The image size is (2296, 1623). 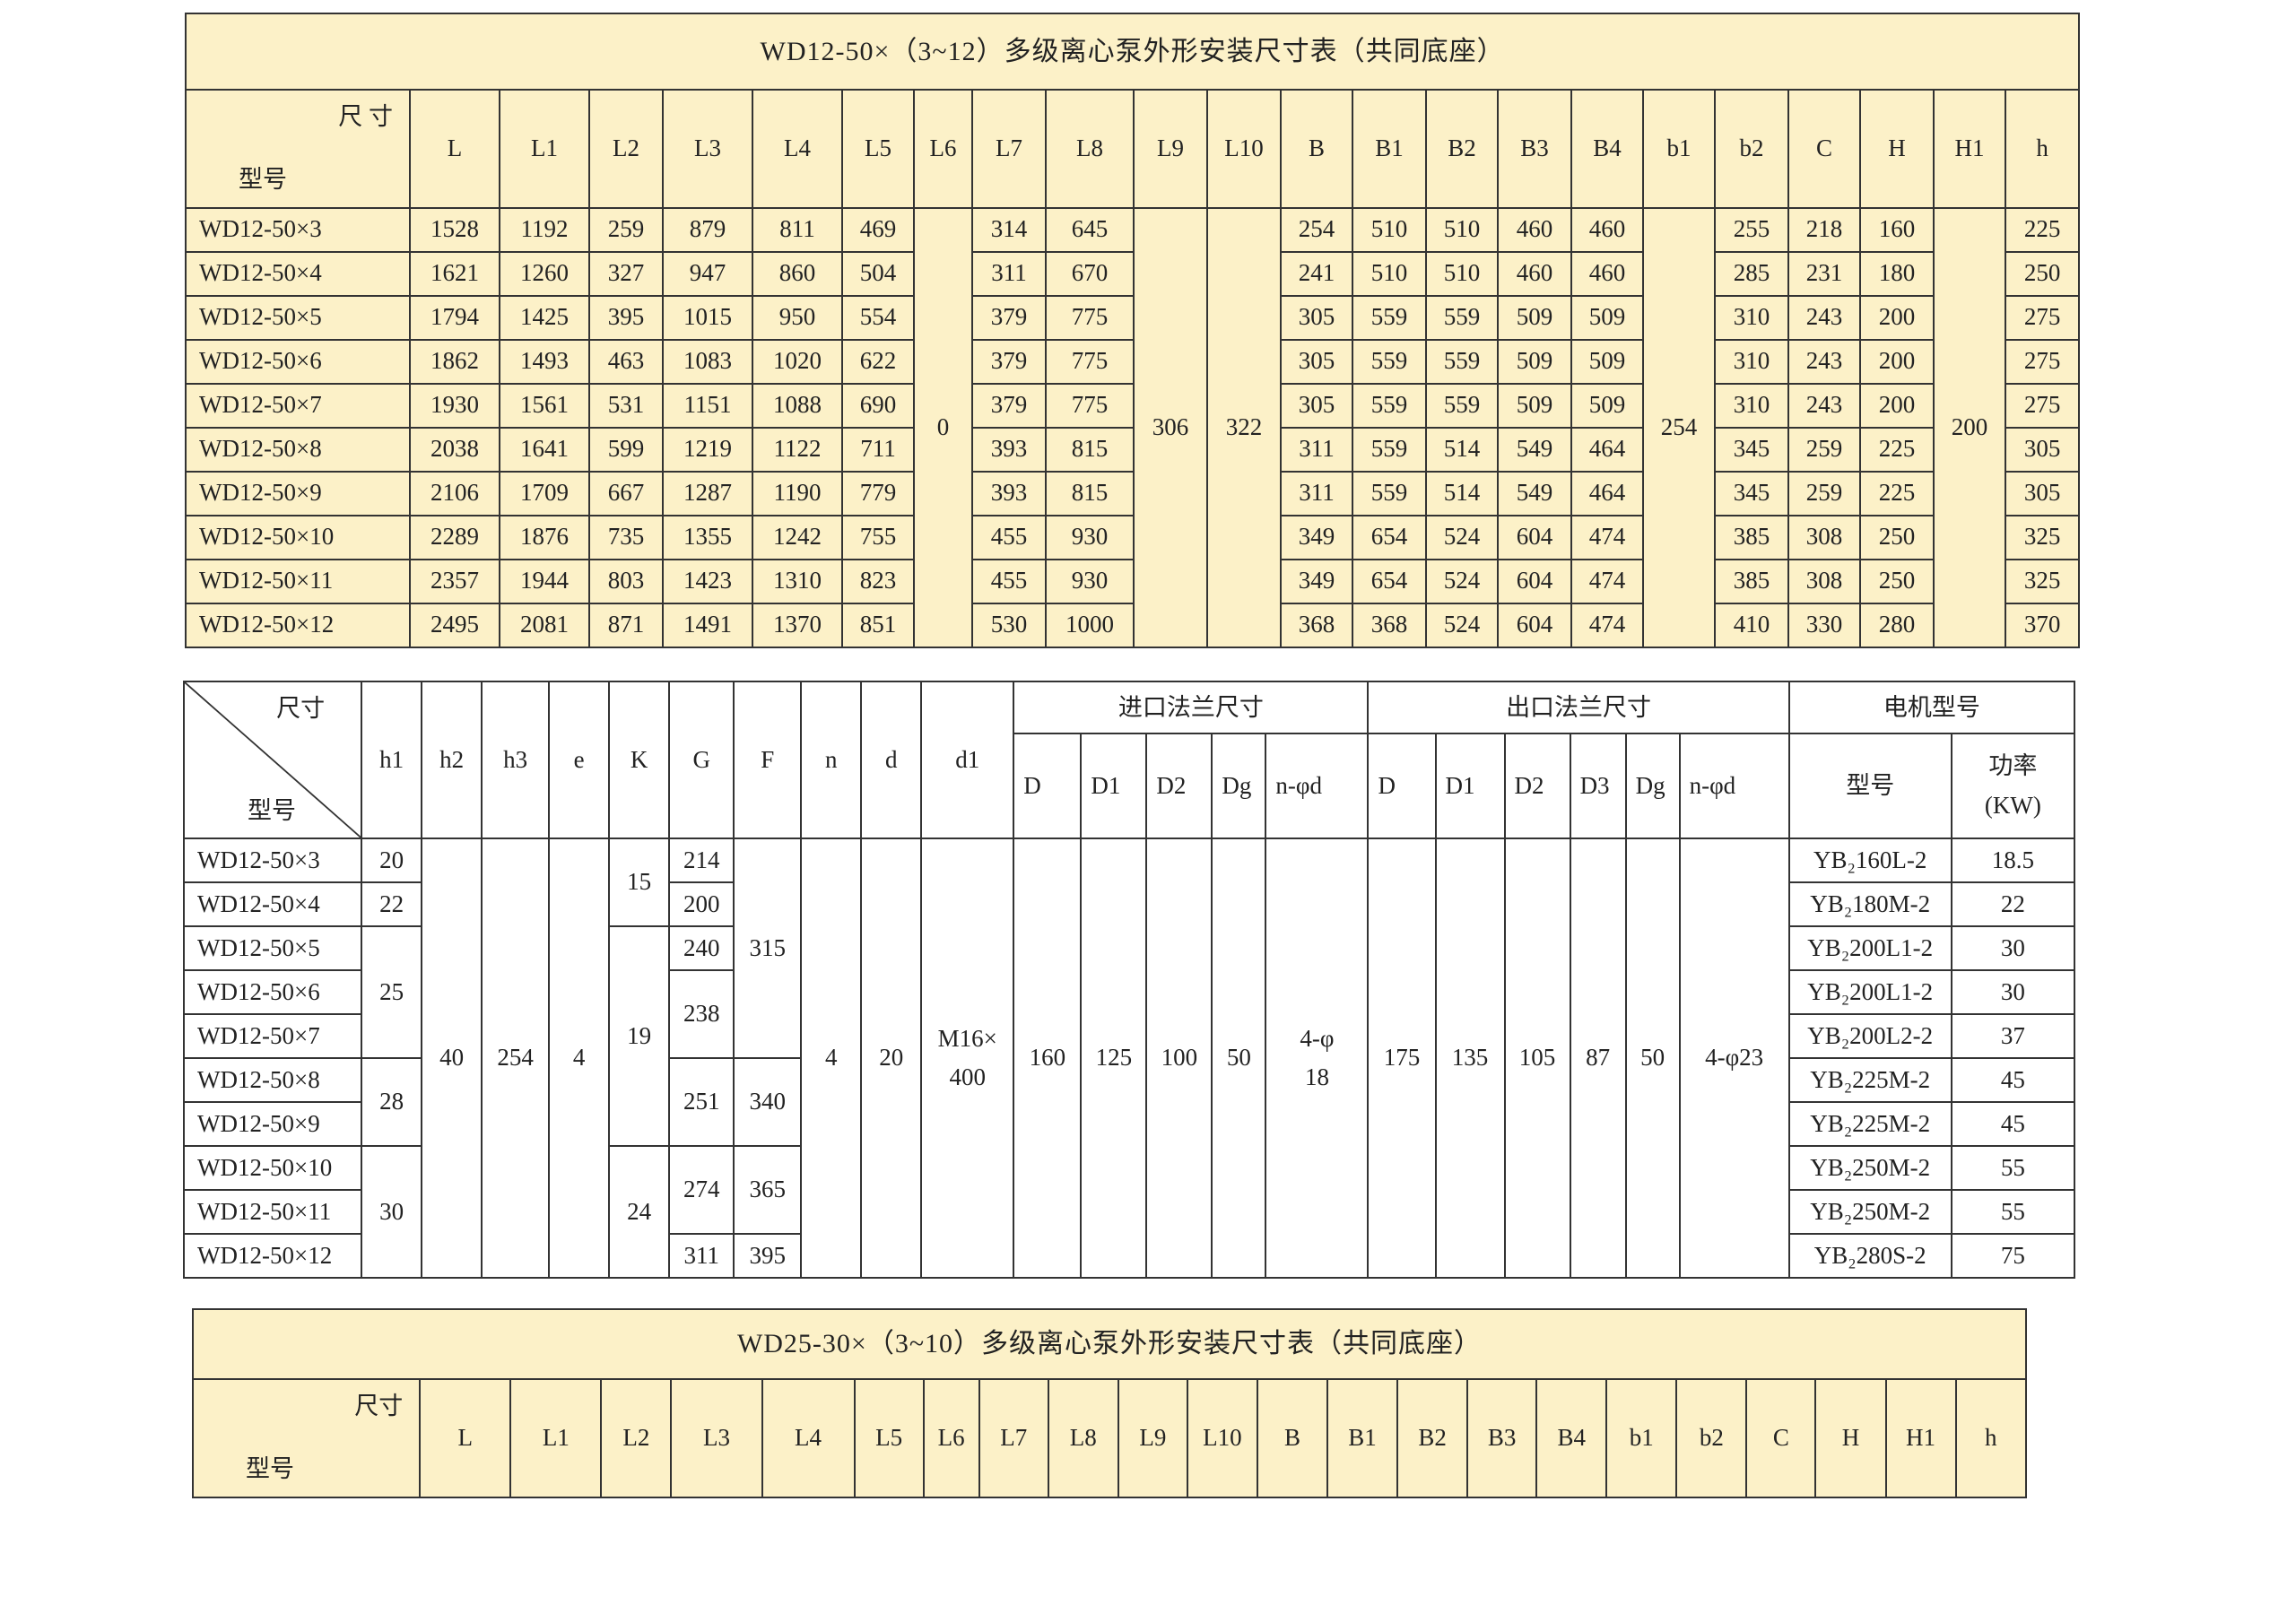 What do you see at coordinates (1534, 449) in the screenshot?
I see `value-cell: 549` at bounding box center [1534, 449].